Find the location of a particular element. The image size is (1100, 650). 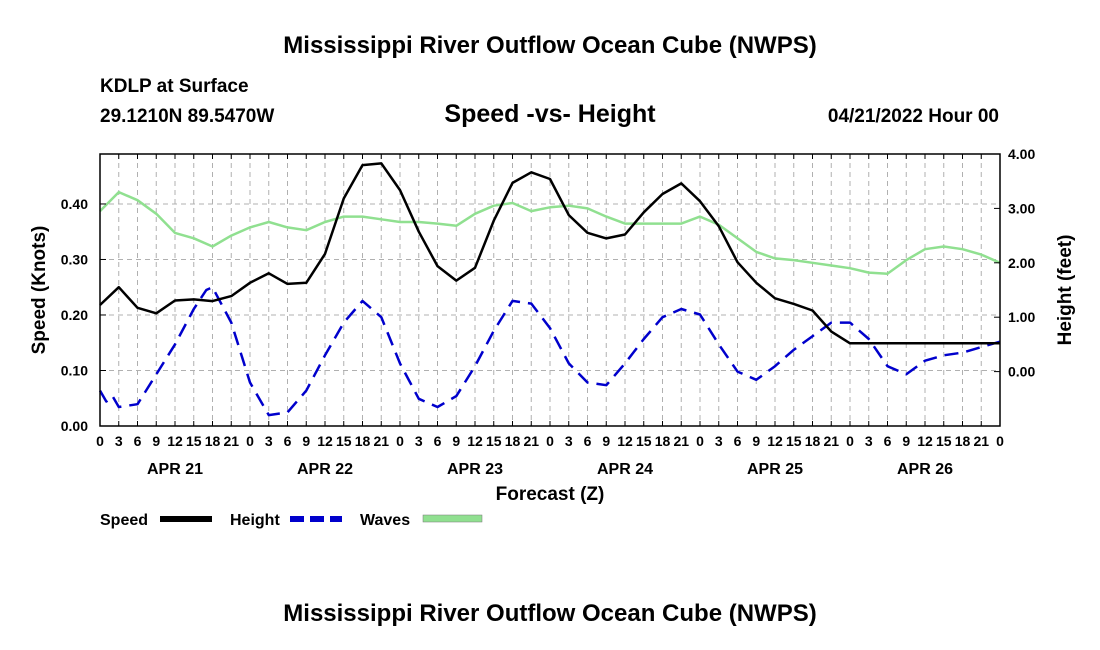

y-tick-label-left: 0.20 is located at coordinates (74, 315).